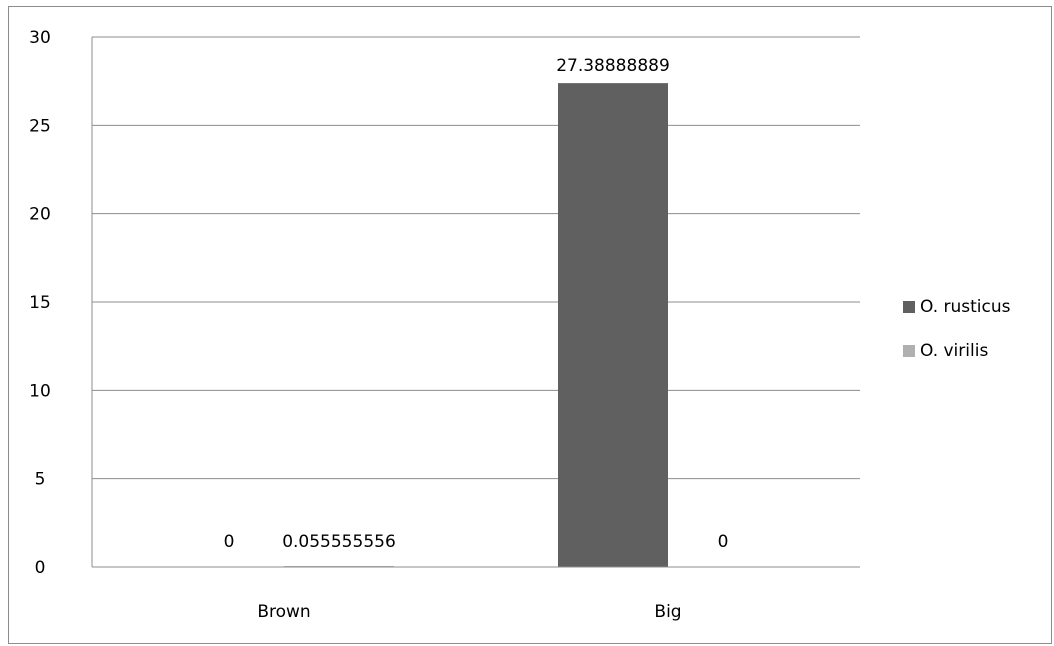  Describe the element at coordinates (40, 126) in the screenshot. I see `y-tick-label: 25` at that location.